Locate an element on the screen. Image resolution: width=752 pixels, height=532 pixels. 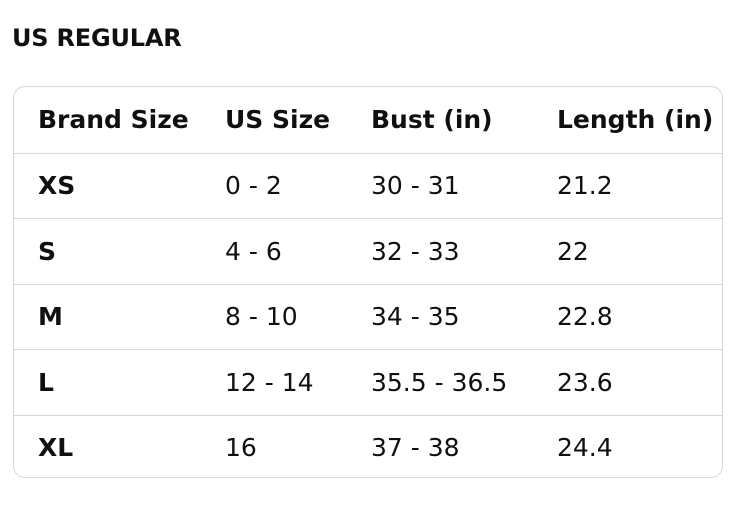
table-cell: S is located at coordinates (47, 251).